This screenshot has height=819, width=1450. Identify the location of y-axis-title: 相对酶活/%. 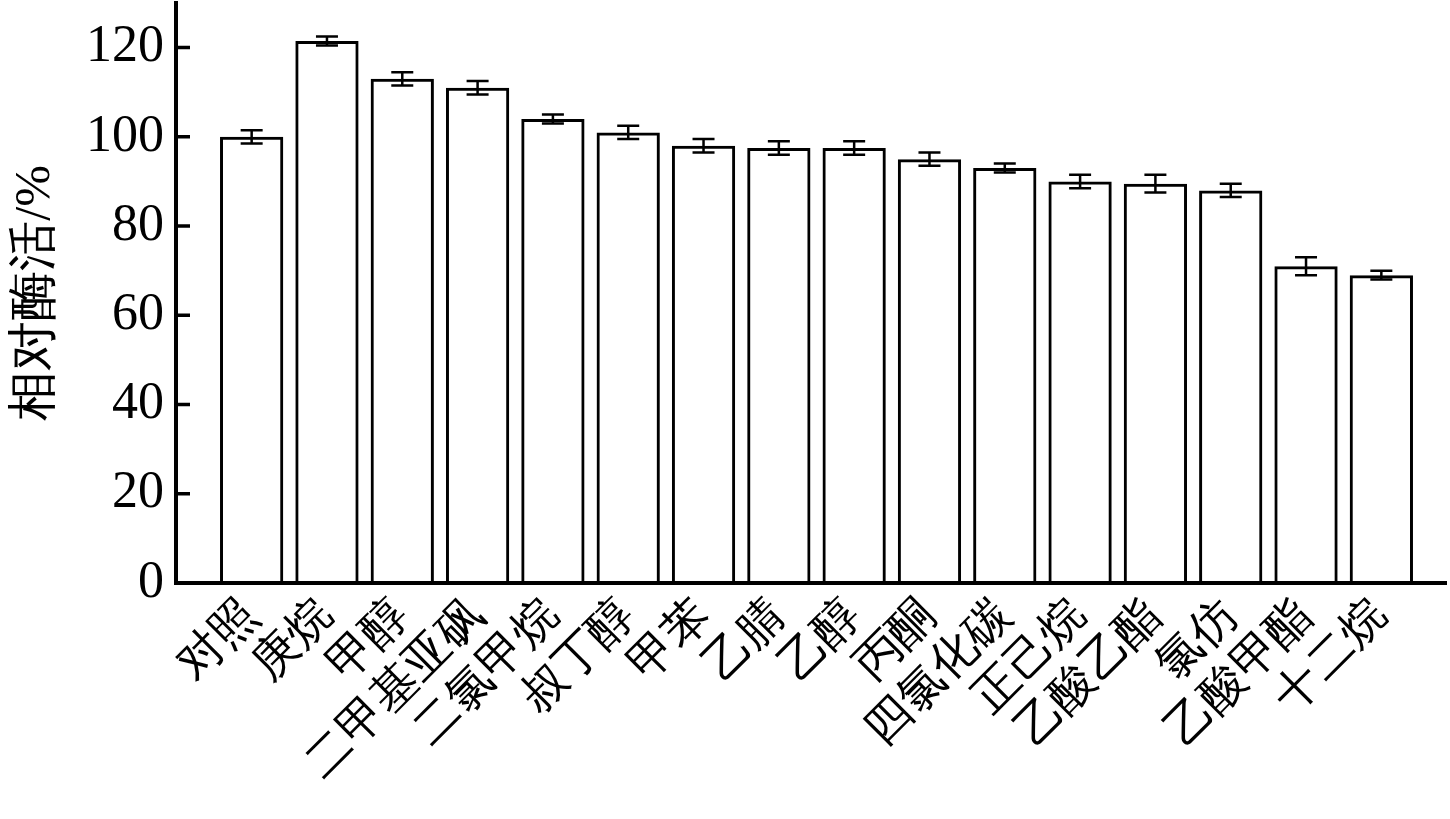
(32, 293).